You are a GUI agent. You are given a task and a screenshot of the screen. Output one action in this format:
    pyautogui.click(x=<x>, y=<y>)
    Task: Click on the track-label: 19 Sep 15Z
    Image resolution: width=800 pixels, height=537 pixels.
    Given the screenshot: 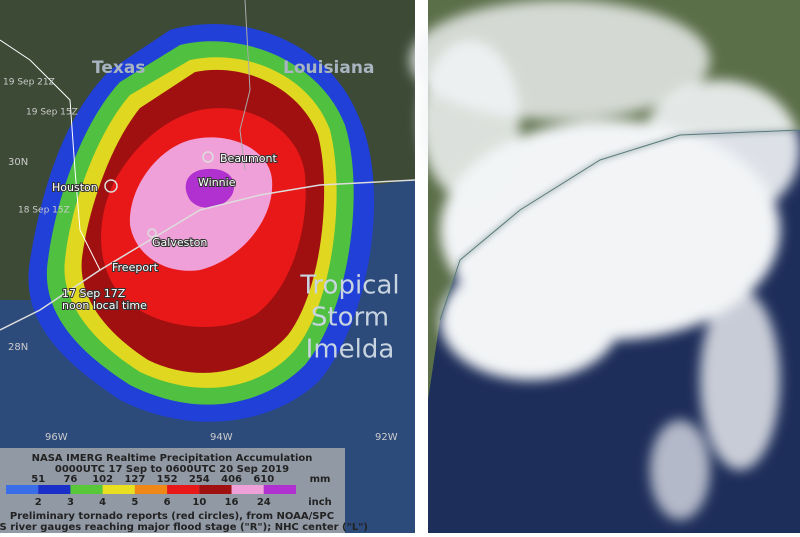 What is the action you would take?
    pyautogui.click(x=52, y=113)
    